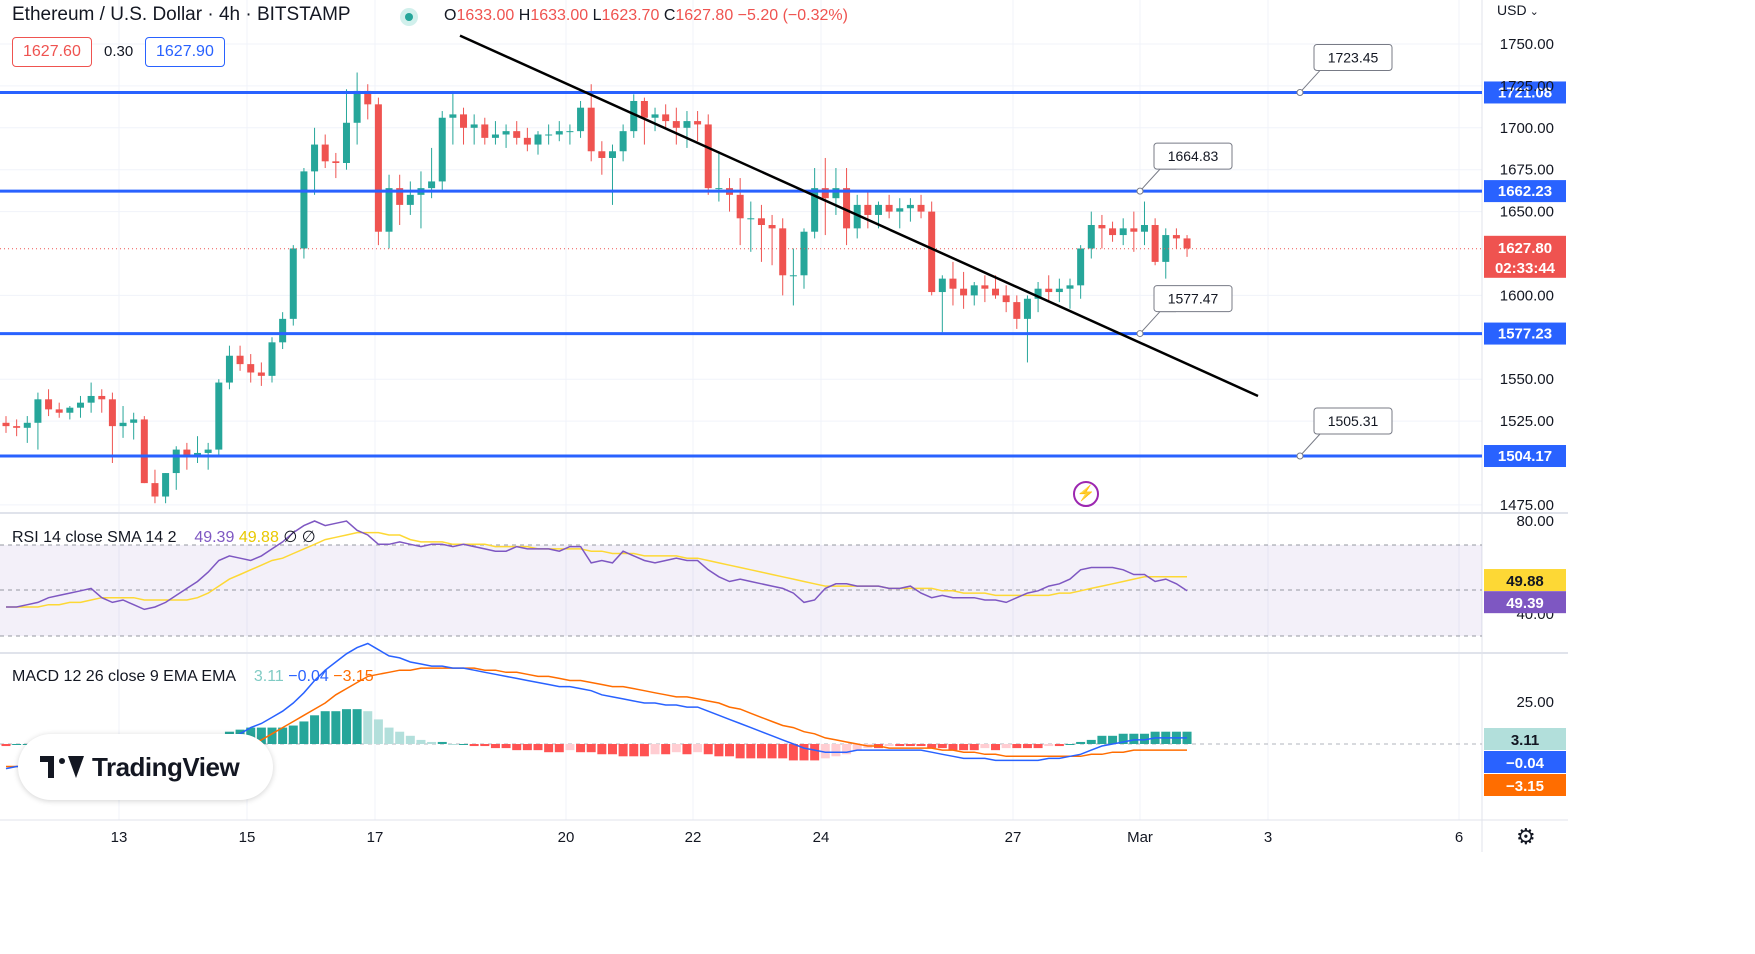 This screenshot has width=1755, height=954. I want to click on last-price-tag-bg, so click(1525, 256).